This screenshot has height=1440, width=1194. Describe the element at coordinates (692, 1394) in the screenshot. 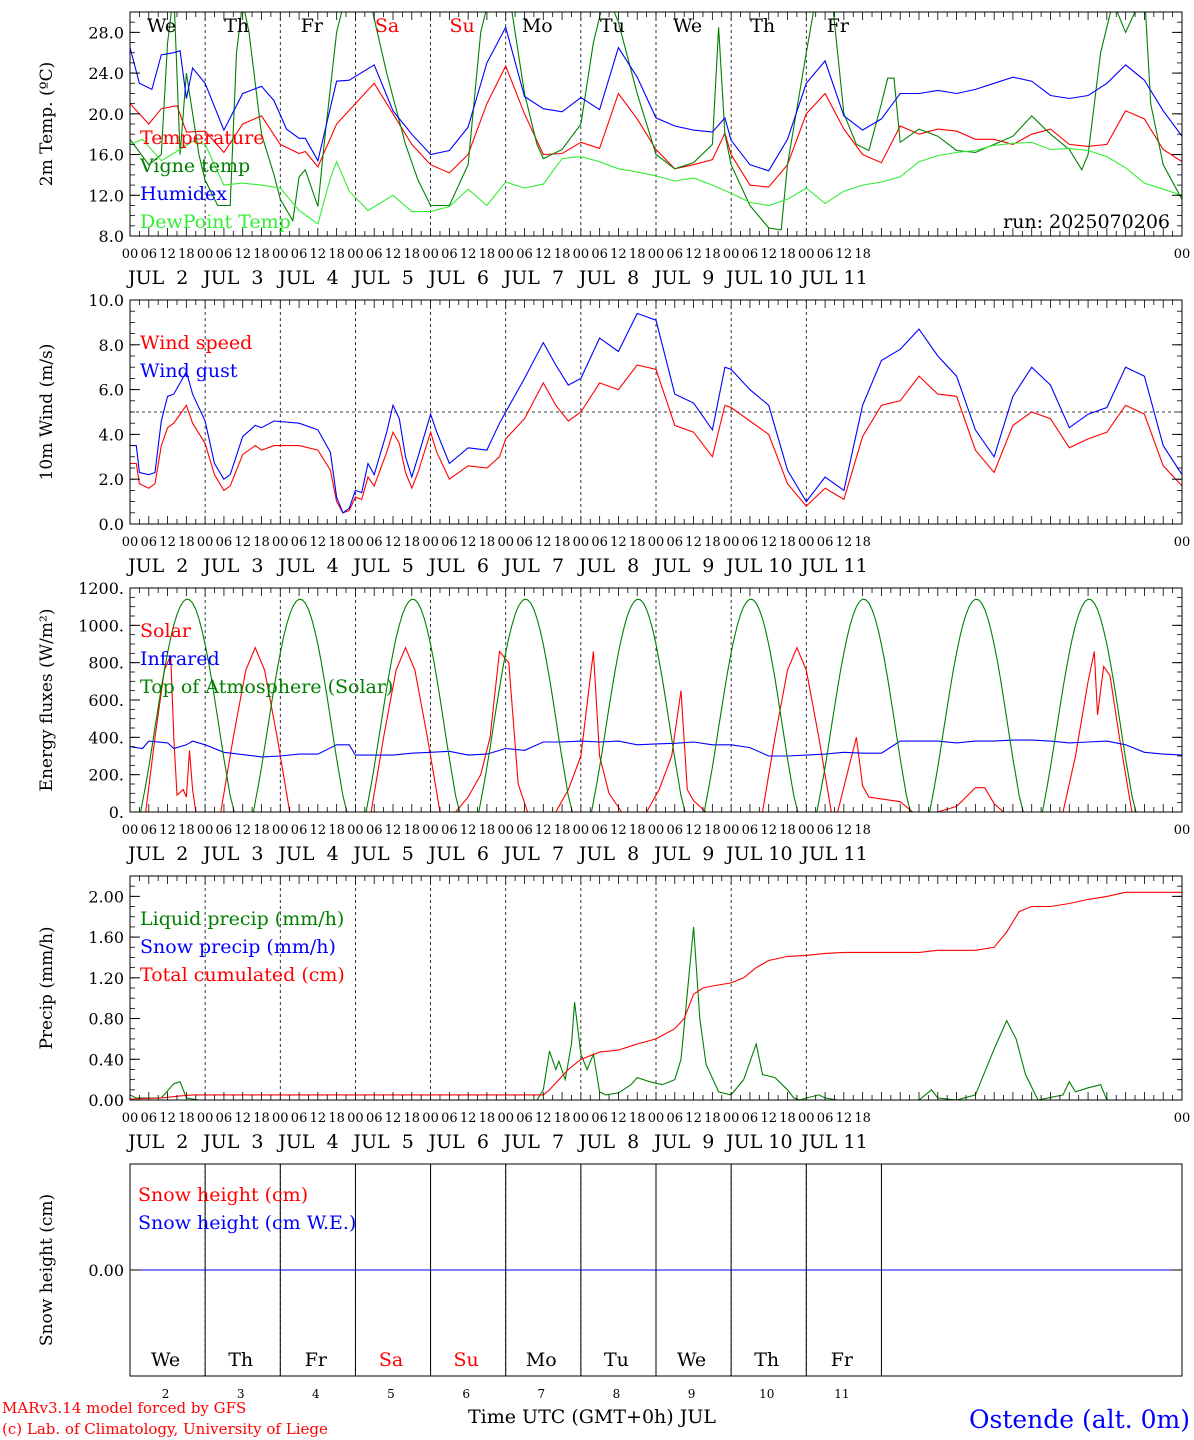

I see `day-number-label: 9` at that location.